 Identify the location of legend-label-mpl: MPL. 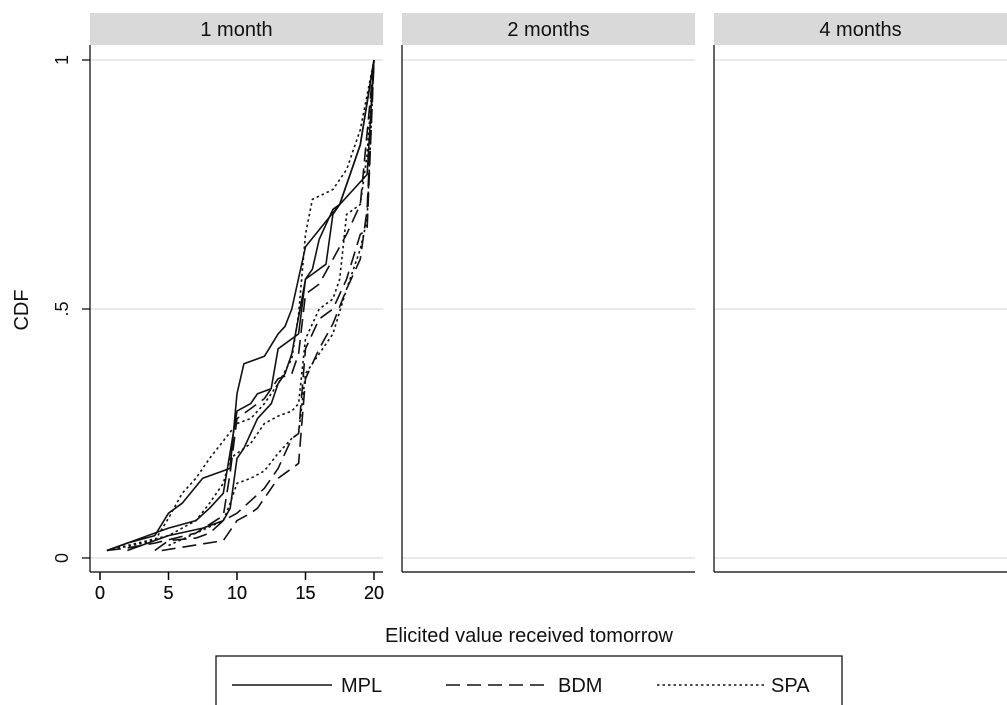
(361, 686).